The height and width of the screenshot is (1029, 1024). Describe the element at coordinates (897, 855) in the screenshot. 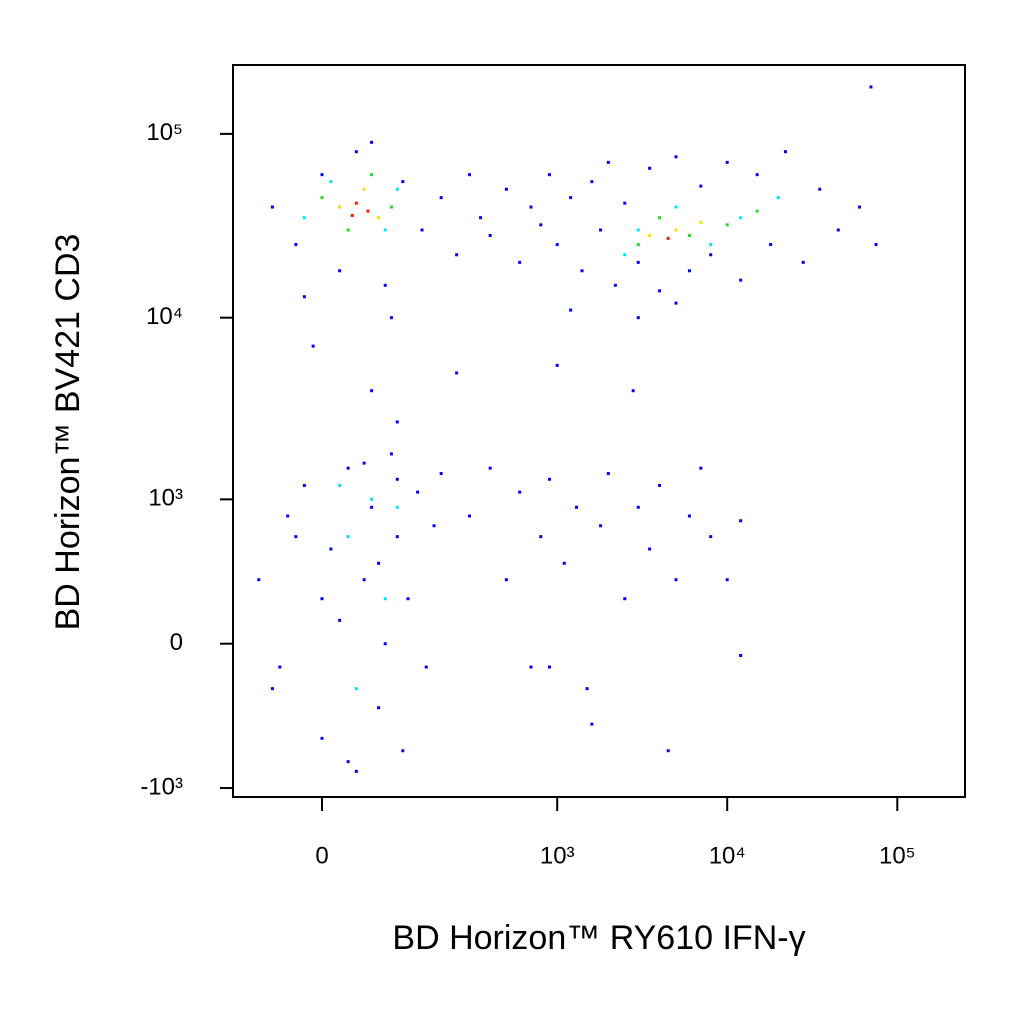

I see `x-tick-label: 10⁵` at that location.